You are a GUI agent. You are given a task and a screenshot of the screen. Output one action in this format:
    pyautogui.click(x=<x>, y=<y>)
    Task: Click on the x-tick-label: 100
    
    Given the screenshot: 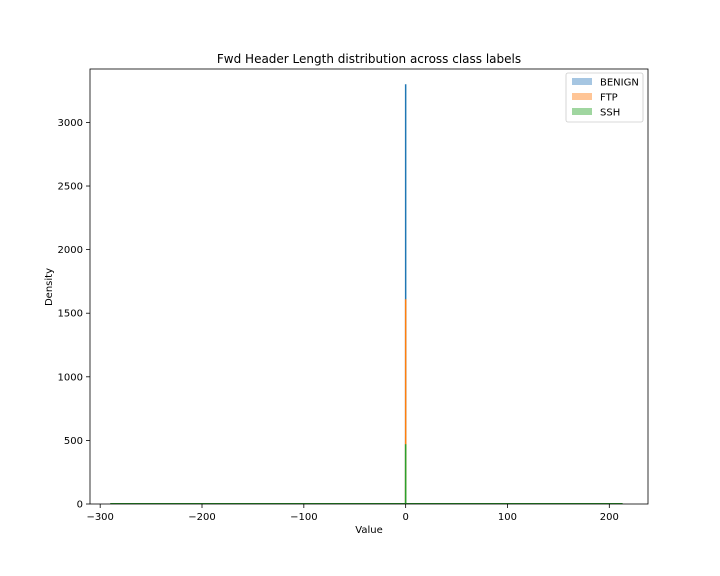 What is the action you would take?
    pyautogui.click(x=507, y=517)
    